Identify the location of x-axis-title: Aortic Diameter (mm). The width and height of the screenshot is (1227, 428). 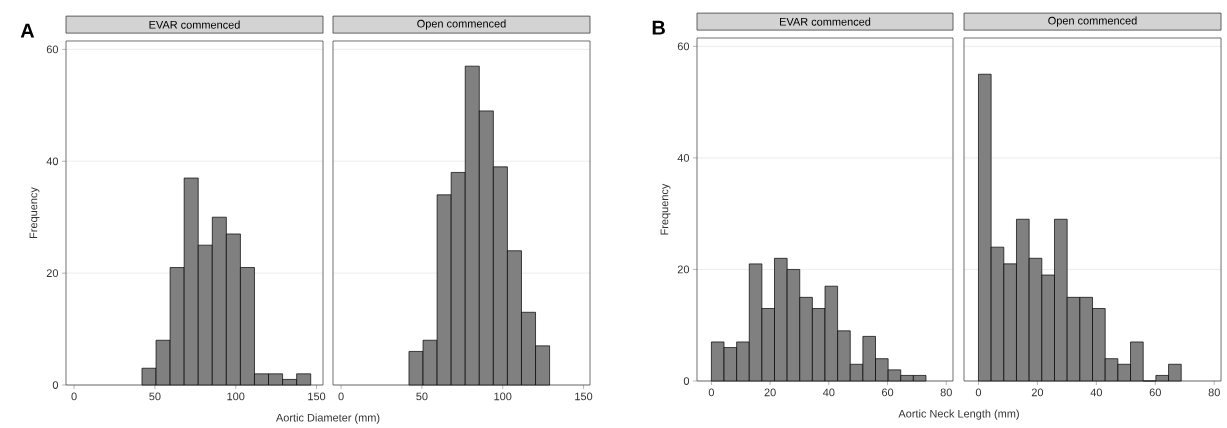
(327, 418).